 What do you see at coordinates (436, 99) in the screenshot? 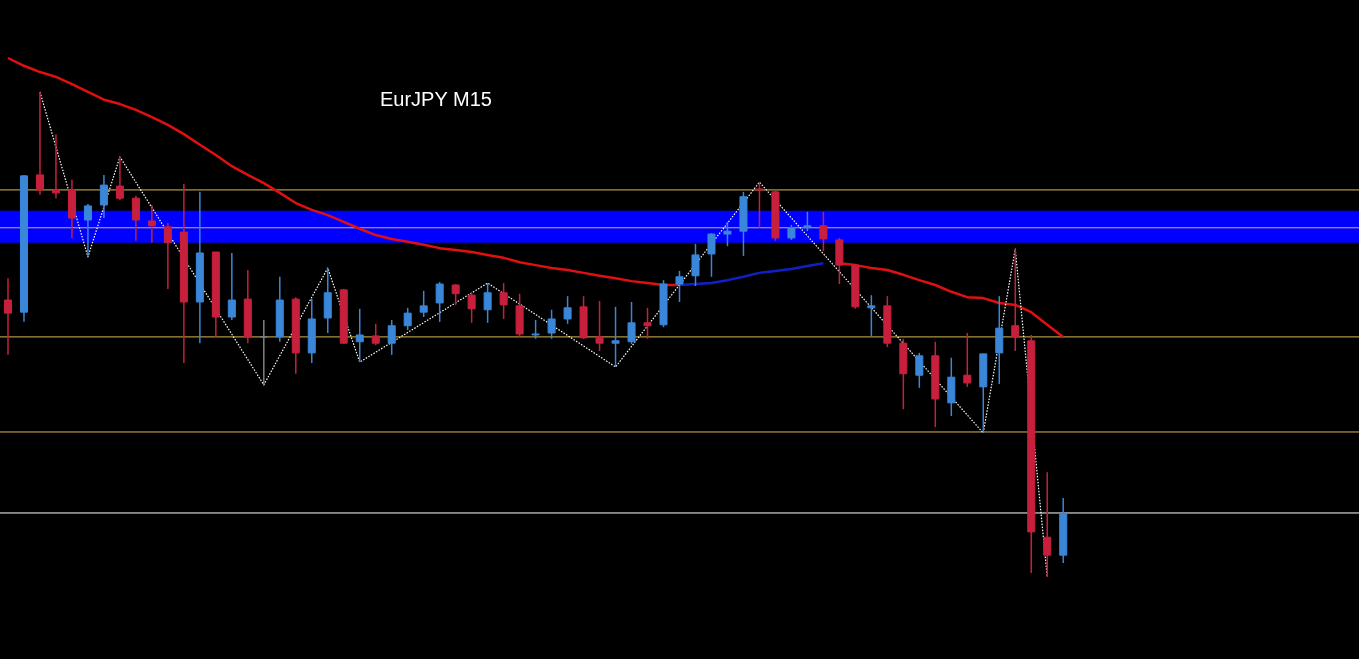
I see `chart-title: EurJPY M15` at bounding box center [436, 99].